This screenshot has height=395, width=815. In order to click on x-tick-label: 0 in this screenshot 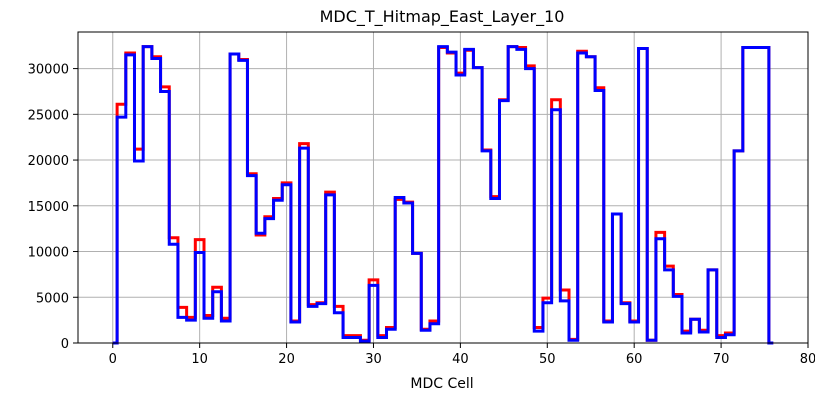, I will do `click(113, 359)`.